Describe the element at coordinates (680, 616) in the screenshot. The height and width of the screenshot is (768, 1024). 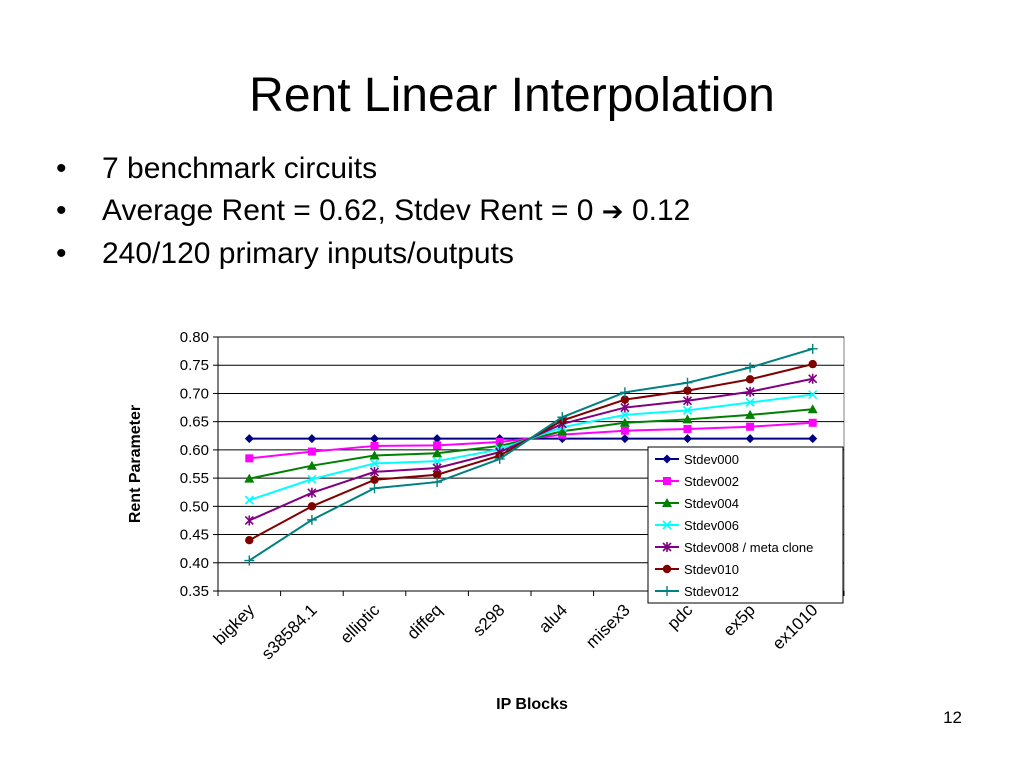
I see `x-tick-label: pdc` at that location.